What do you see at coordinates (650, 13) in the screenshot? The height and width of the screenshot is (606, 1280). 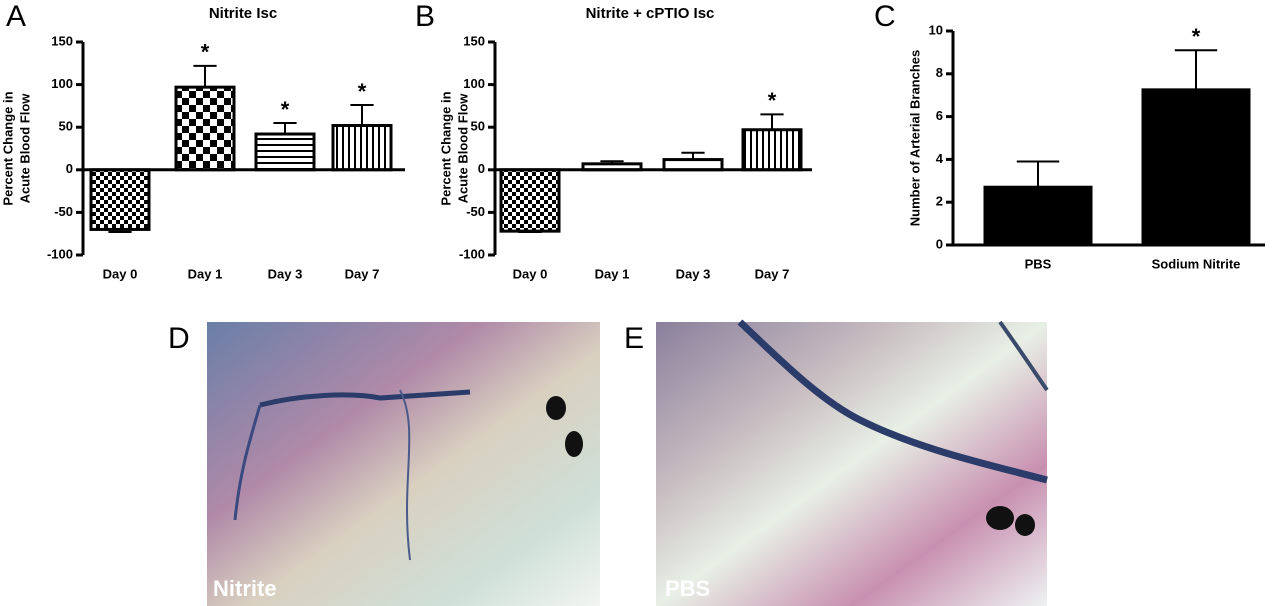 I see `chart-title: Nitrite + cPTIO Isc` at bounding box center [650, 13].